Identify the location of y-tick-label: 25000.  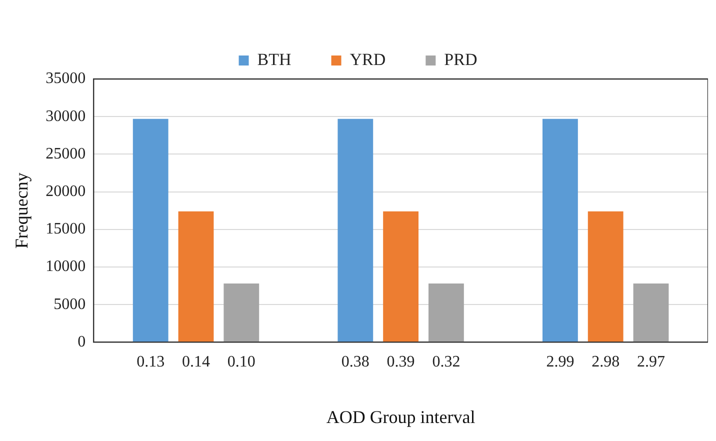
(66, 153).